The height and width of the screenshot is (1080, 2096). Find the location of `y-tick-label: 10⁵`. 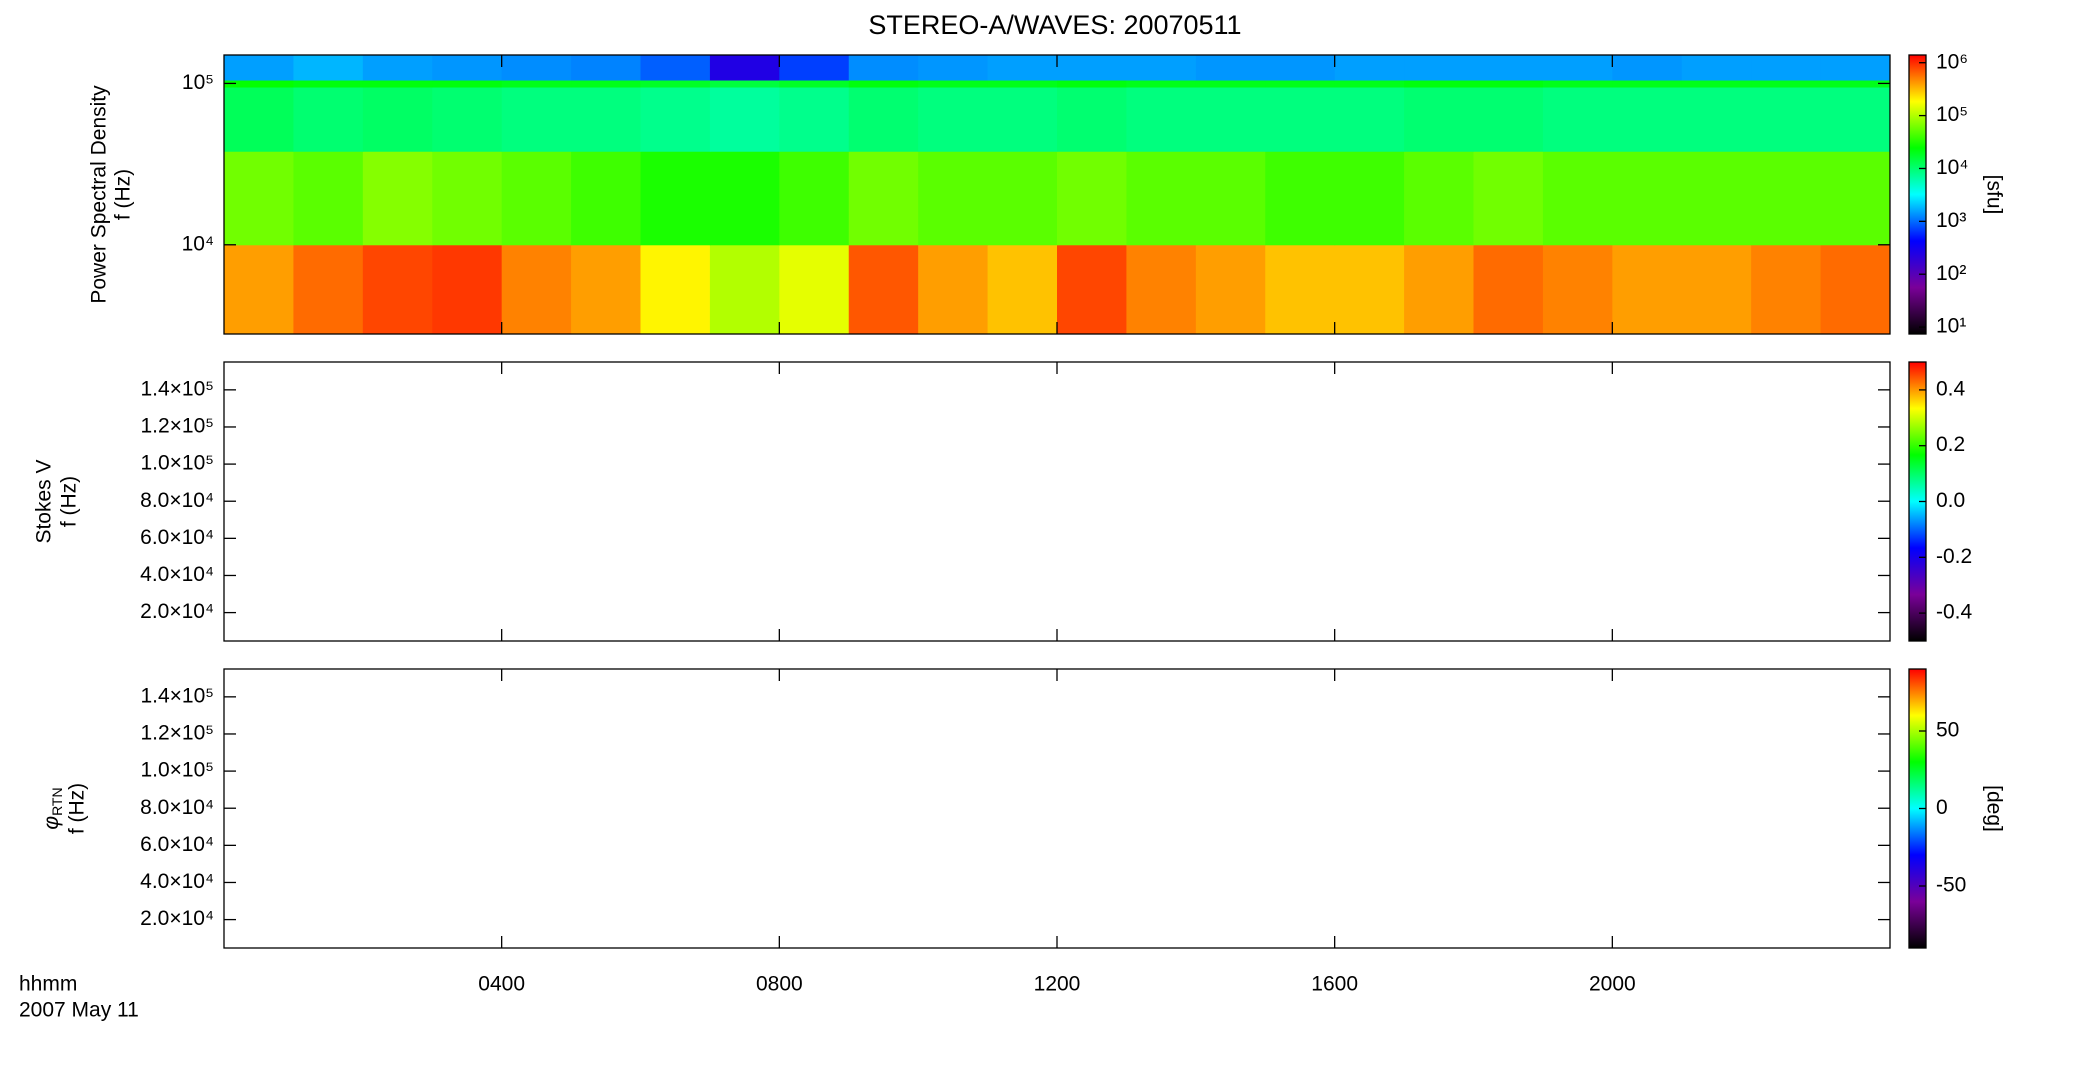

y-tick-label: 10⁵ is located at coordinates (198, 82).